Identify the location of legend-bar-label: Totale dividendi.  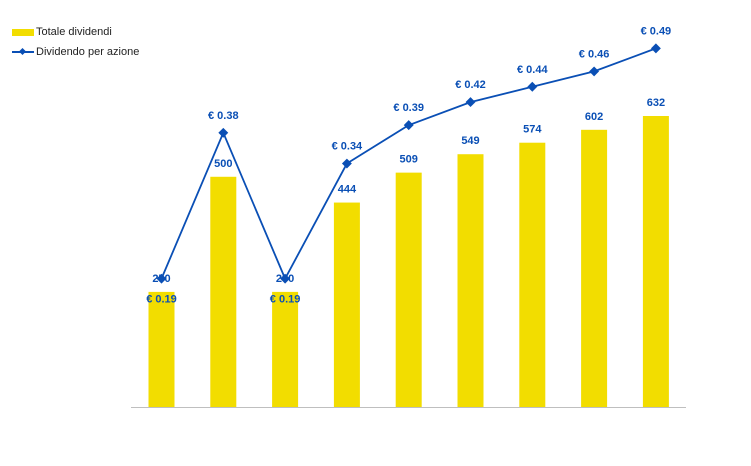
(74, 32).